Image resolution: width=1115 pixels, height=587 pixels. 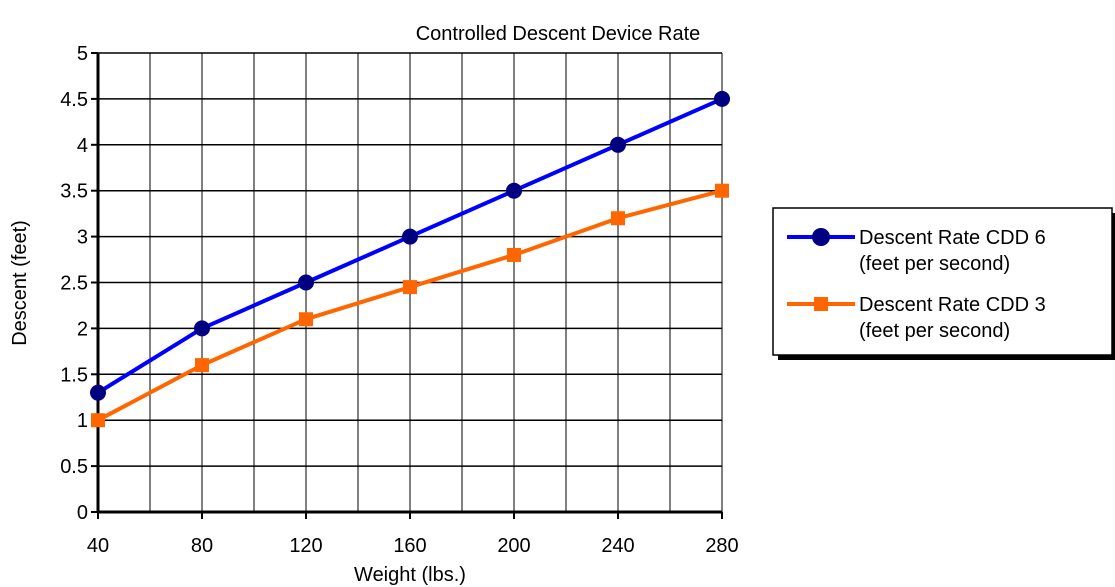 I want to click on y-axis-label: Descent (feet), so click(x=20, y=283).